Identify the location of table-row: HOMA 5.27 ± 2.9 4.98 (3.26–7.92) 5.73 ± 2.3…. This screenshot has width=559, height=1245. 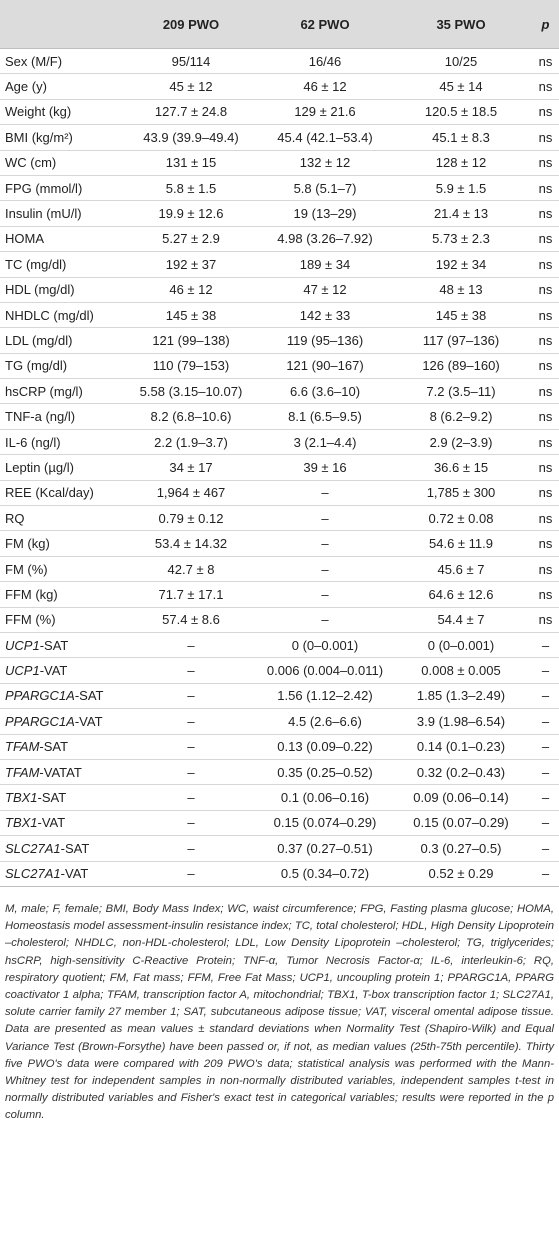
(279, 239).